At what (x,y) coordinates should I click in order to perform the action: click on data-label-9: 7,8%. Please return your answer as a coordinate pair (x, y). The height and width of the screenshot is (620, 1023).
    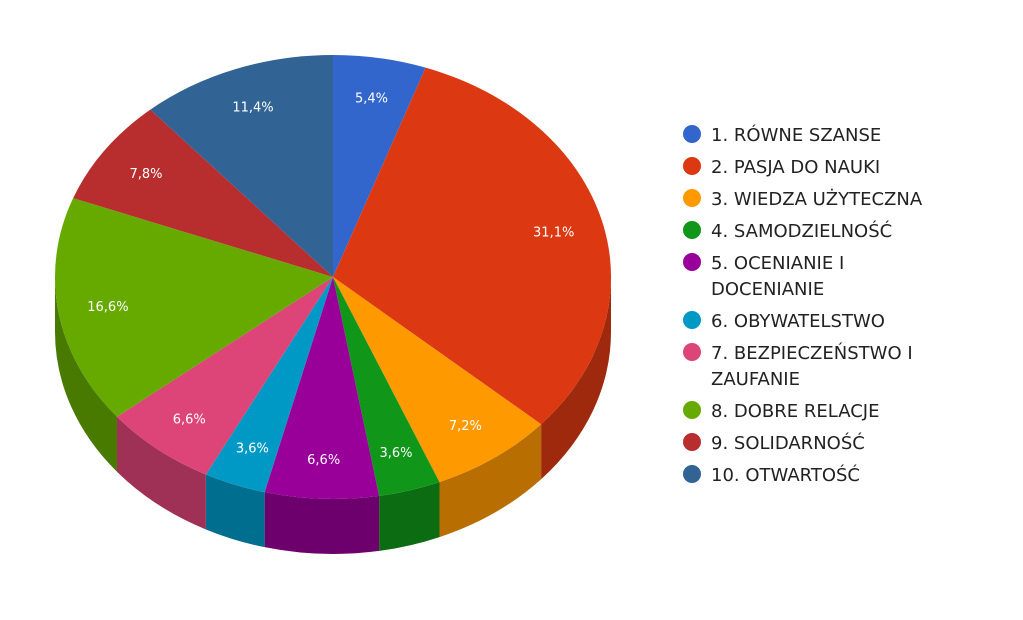
    Looking at the image, I should click on (145, 174).